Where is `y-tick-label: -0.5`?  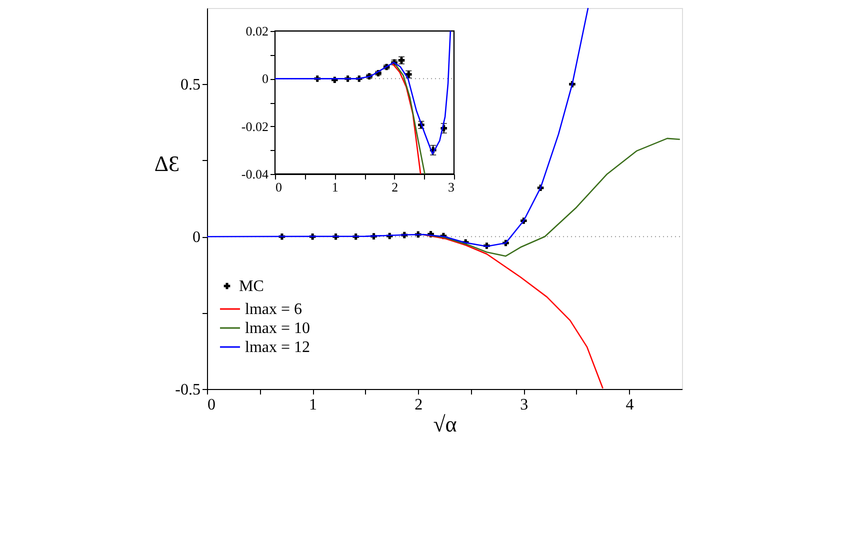 y-tick-label: -0.5 is located at coordinates (187, 390).